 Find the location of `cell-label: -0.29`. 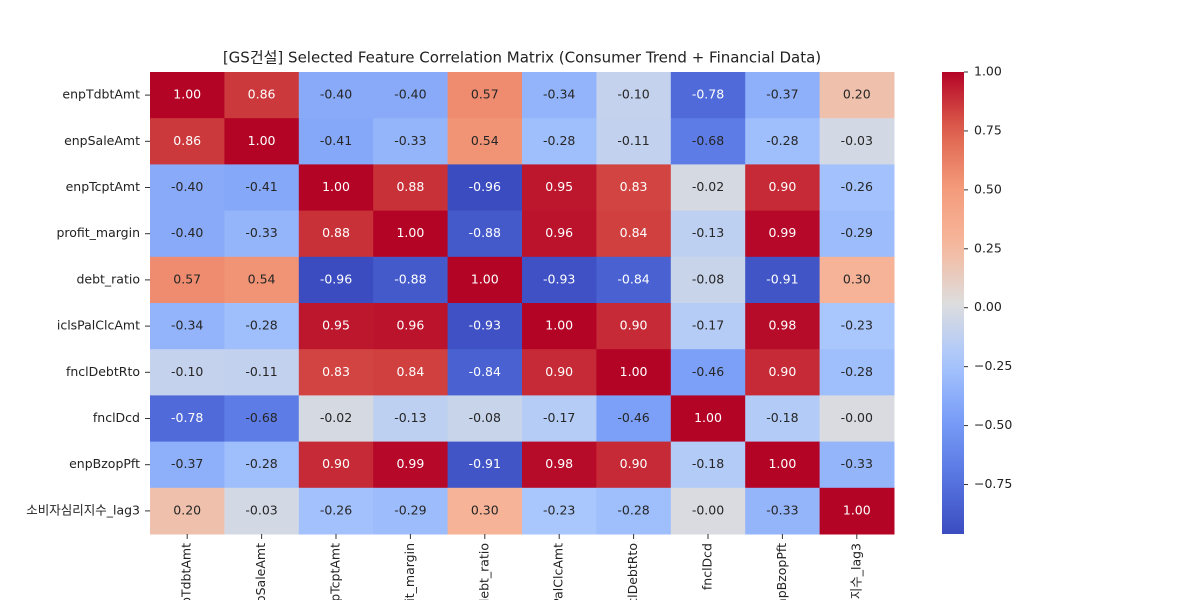

cell-label: -0.29 is located at coordinates (410, 509).